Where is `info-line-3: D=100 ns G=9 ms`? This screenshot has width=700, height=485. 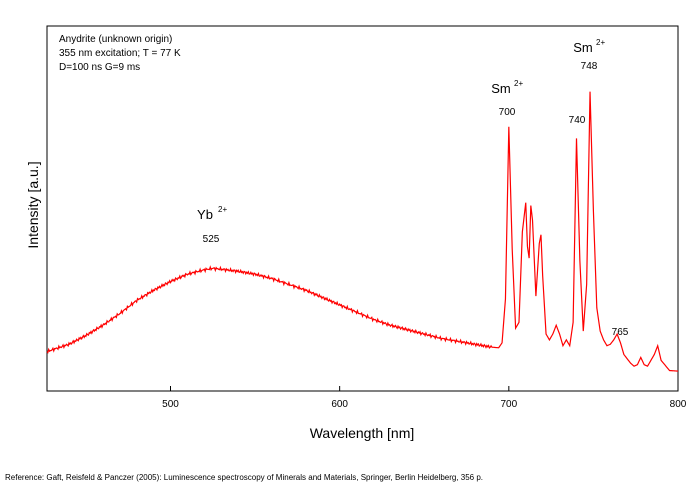
info-line-3: D=100 ns G=9 ms is located at coordinates (99, 67).